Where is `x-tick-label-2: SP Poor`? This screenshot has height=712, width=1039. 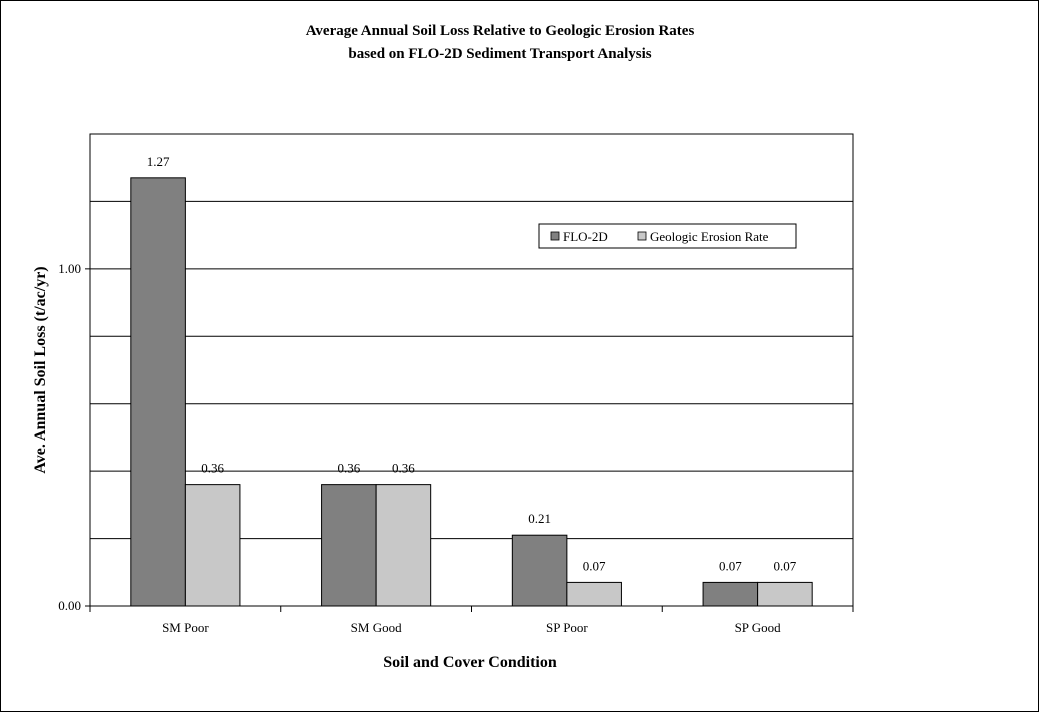 x-tick-label-2: SP Poor is located at coordinates (567, 627).